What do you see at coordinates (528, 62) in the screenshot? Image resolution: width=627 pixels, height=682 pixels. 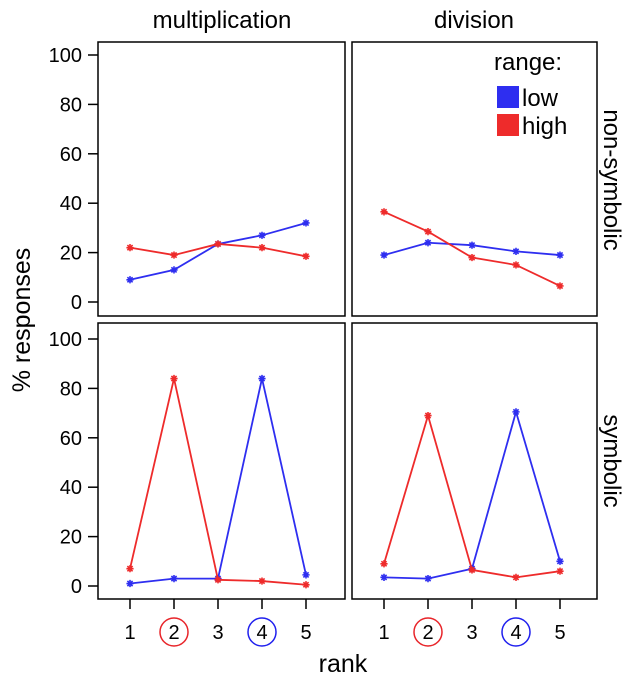 I see `legend-title: range:` at bounding box center [528, 62].